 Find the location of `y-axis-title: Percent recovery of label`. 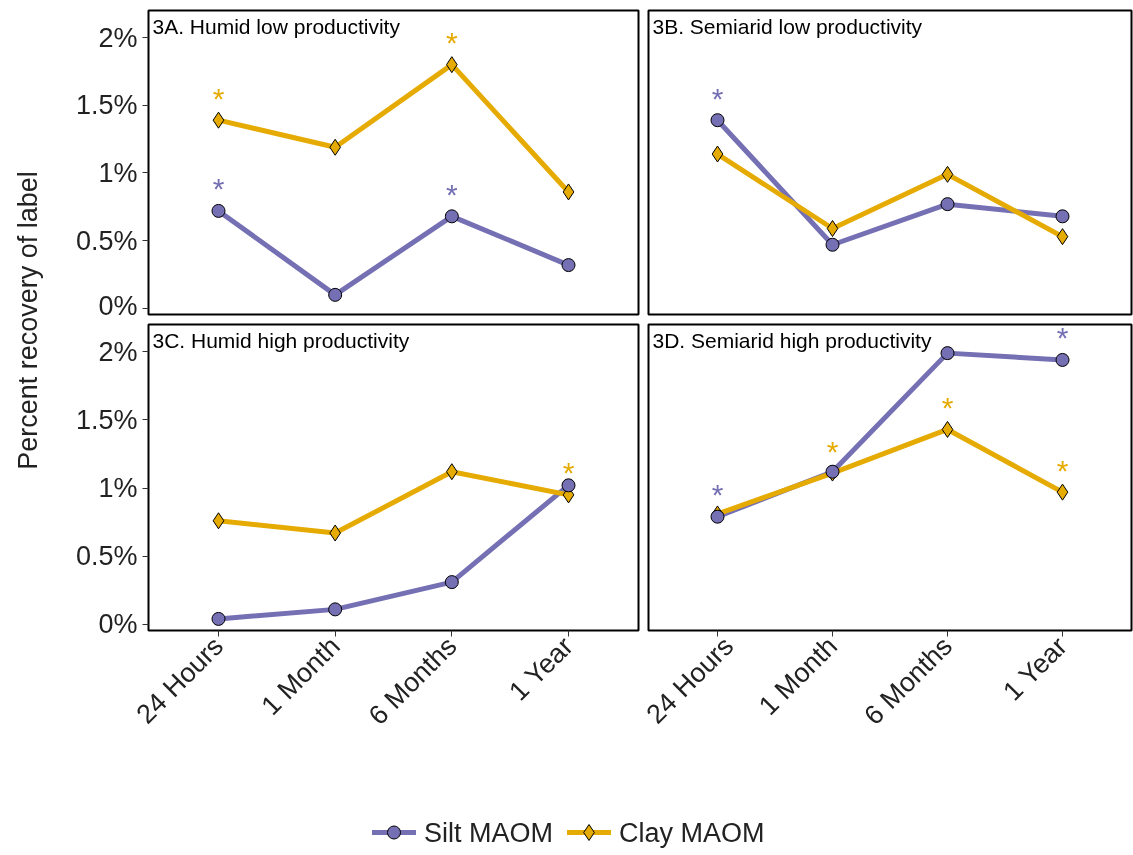

y-axis-title: Percent recovery of label is located at coordinates (28, 320).